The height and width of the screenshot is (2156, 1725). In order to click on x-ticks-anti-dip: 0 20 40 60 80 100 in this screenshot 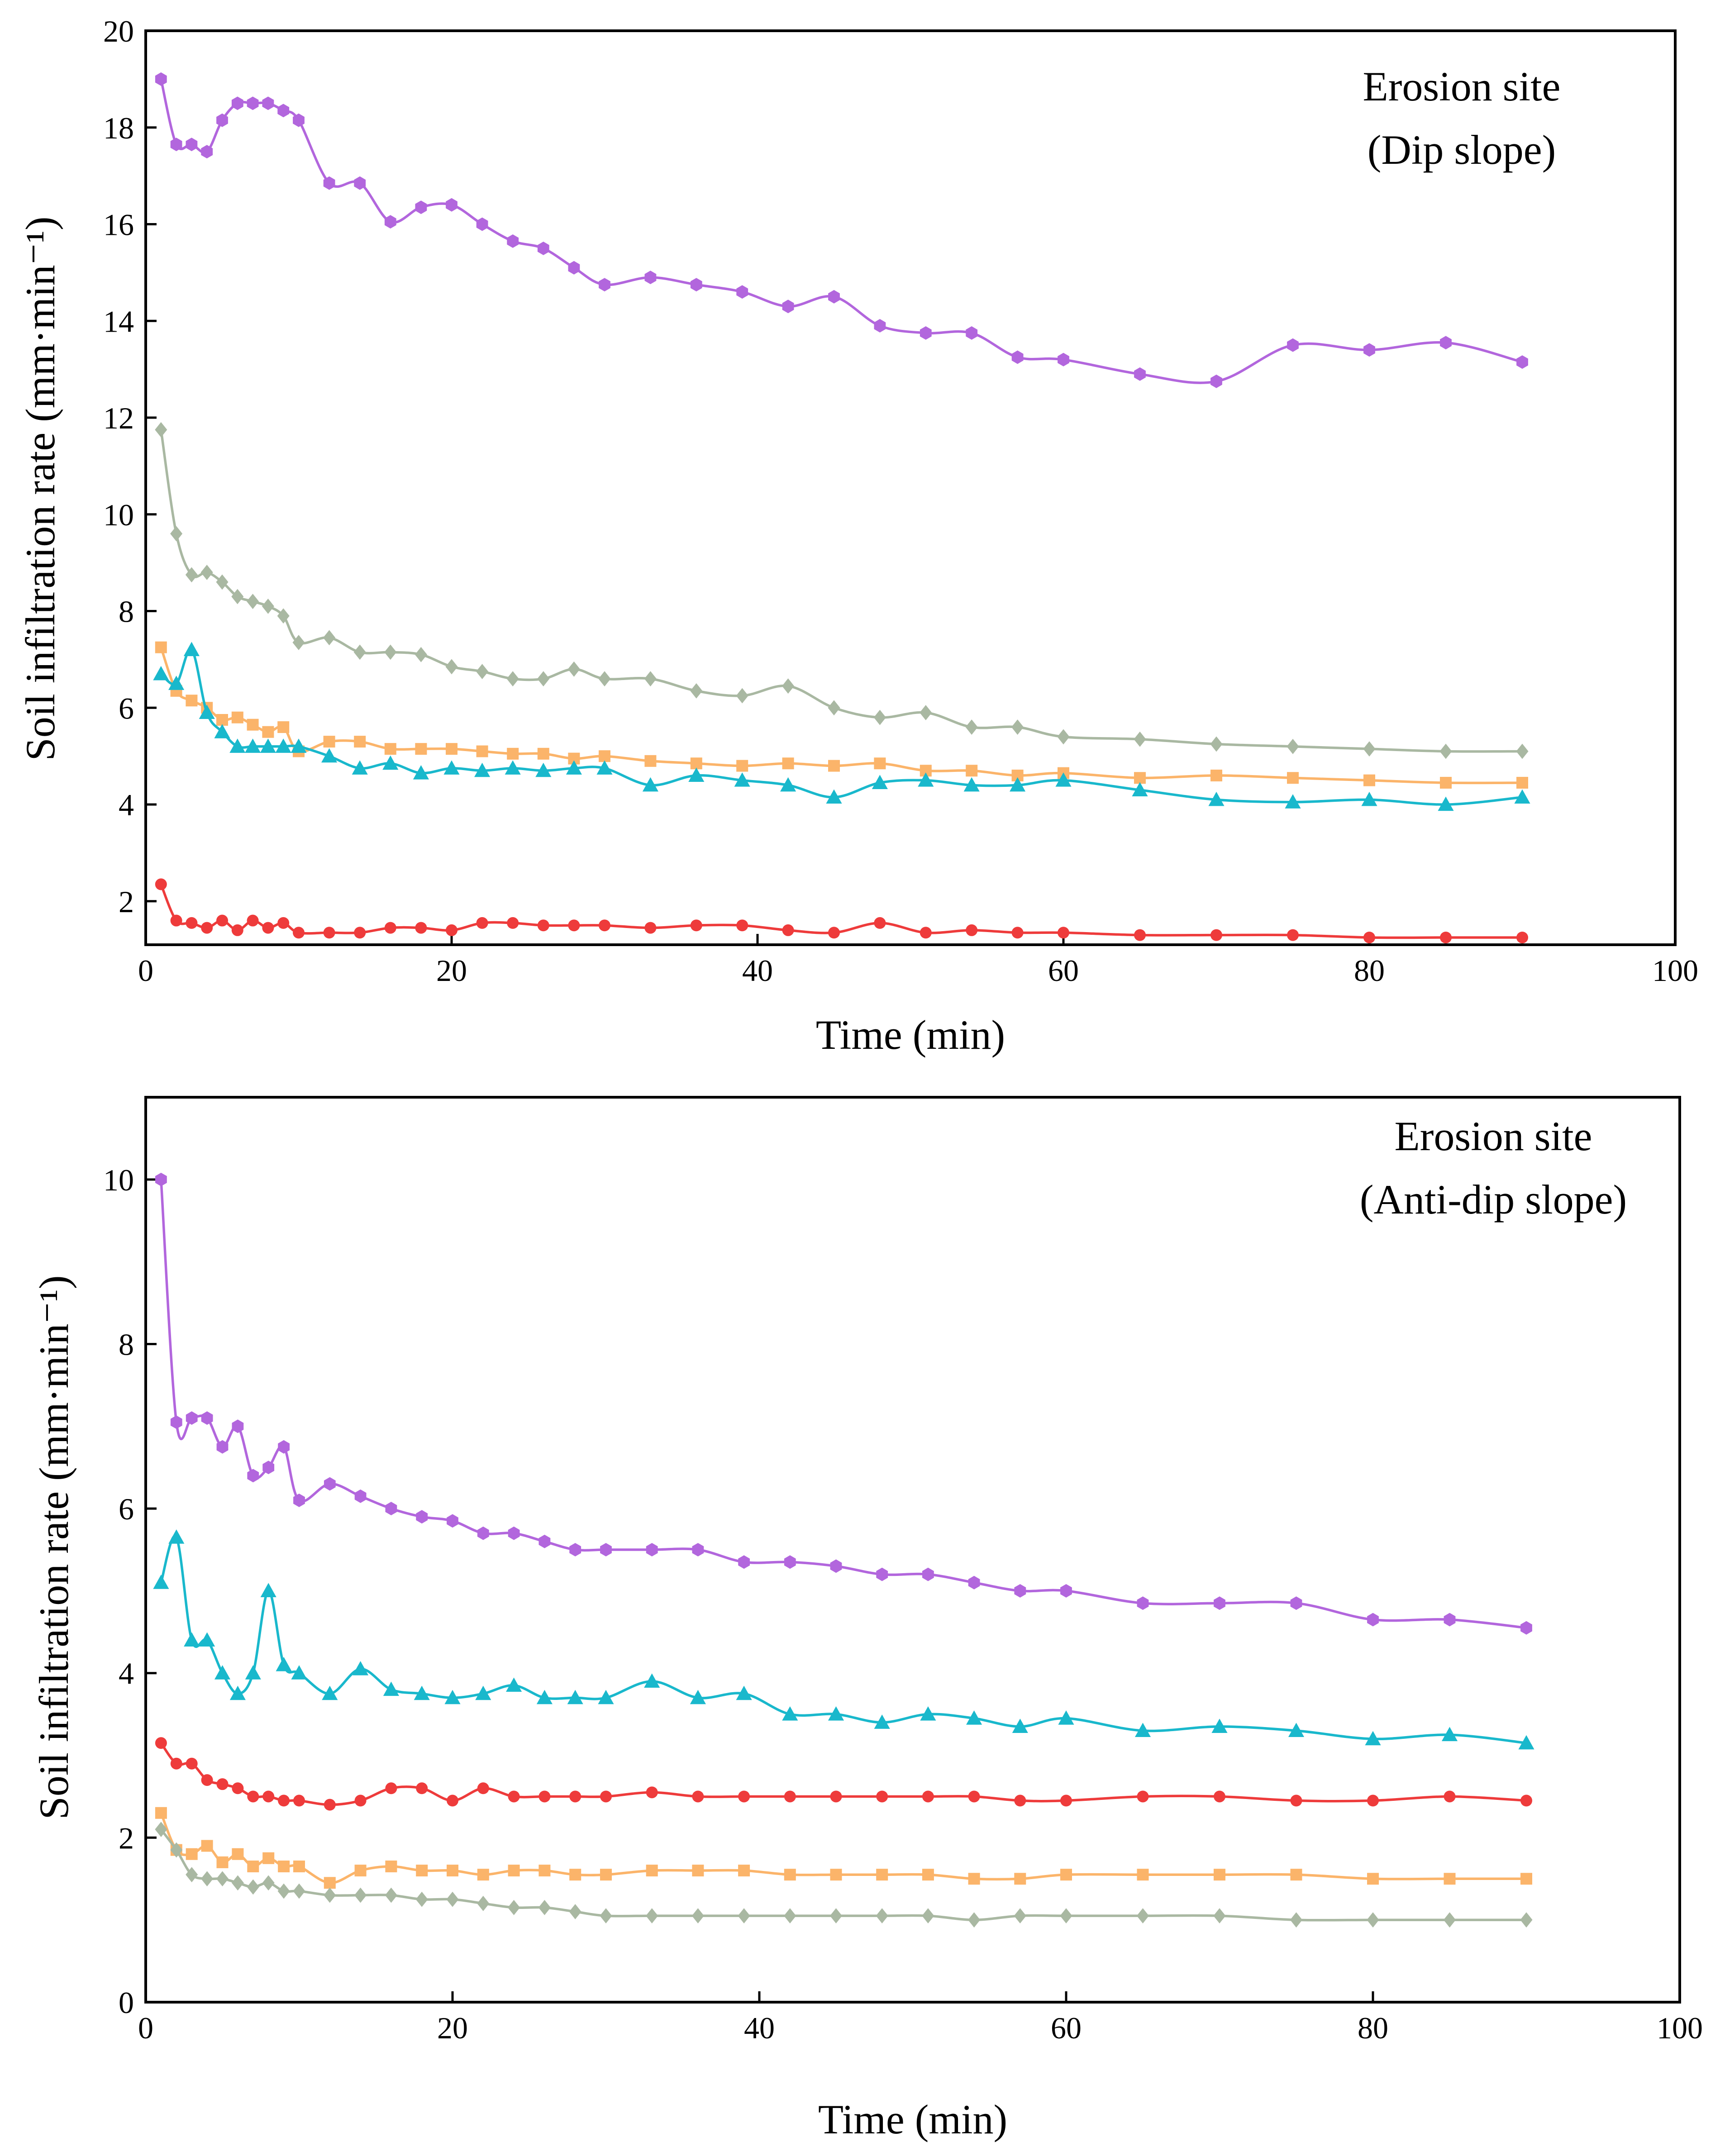, I will do `click(920, 2018)`.